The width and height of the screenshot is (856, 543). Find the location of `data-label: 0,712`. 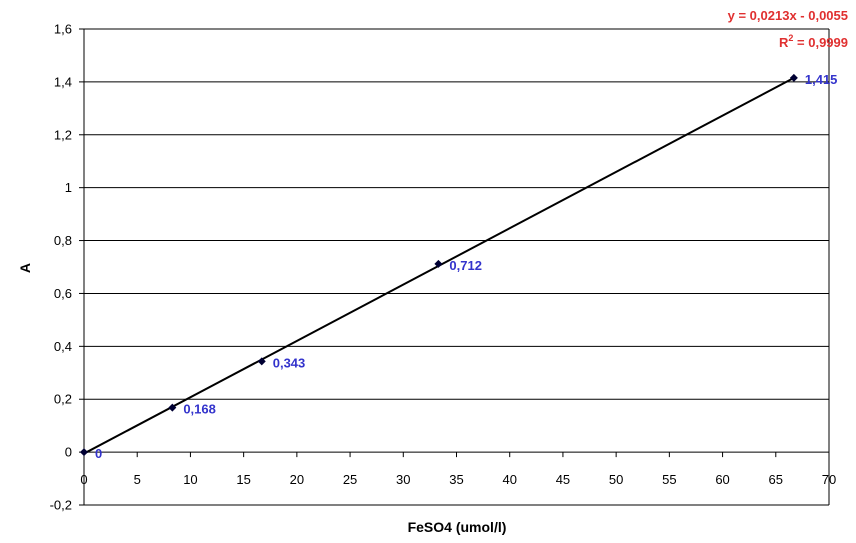

data-label: 0,712 is located at coordinates (465, 265).